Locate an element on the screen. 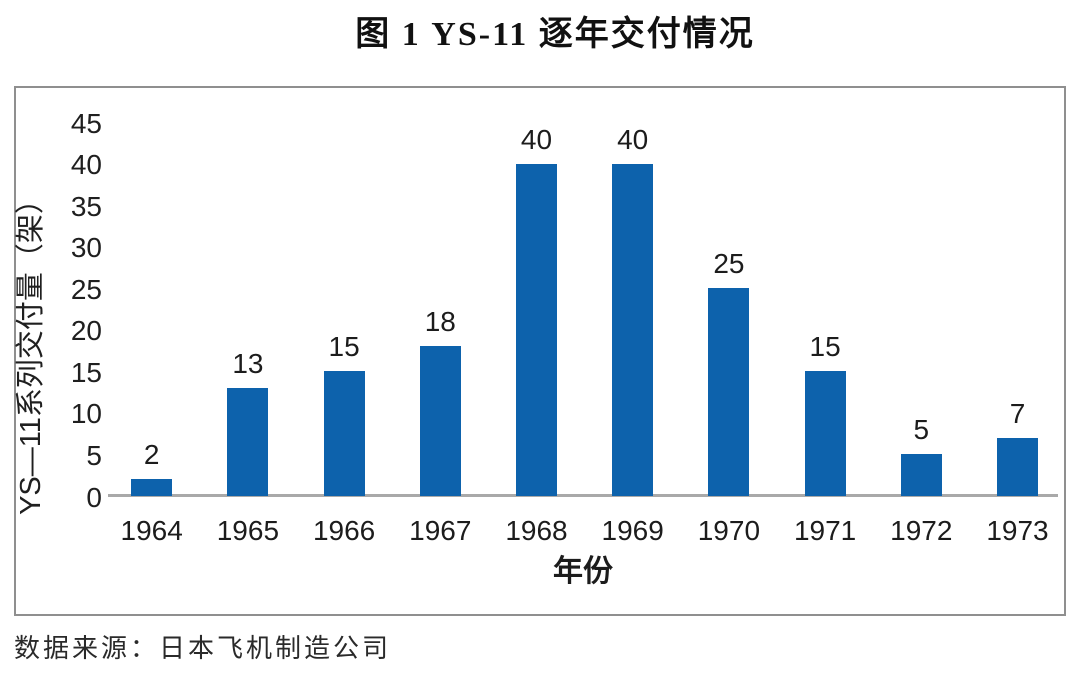 The image size is (1080, 676). y-tick-label: 25 is located at coordinates (86, 289).